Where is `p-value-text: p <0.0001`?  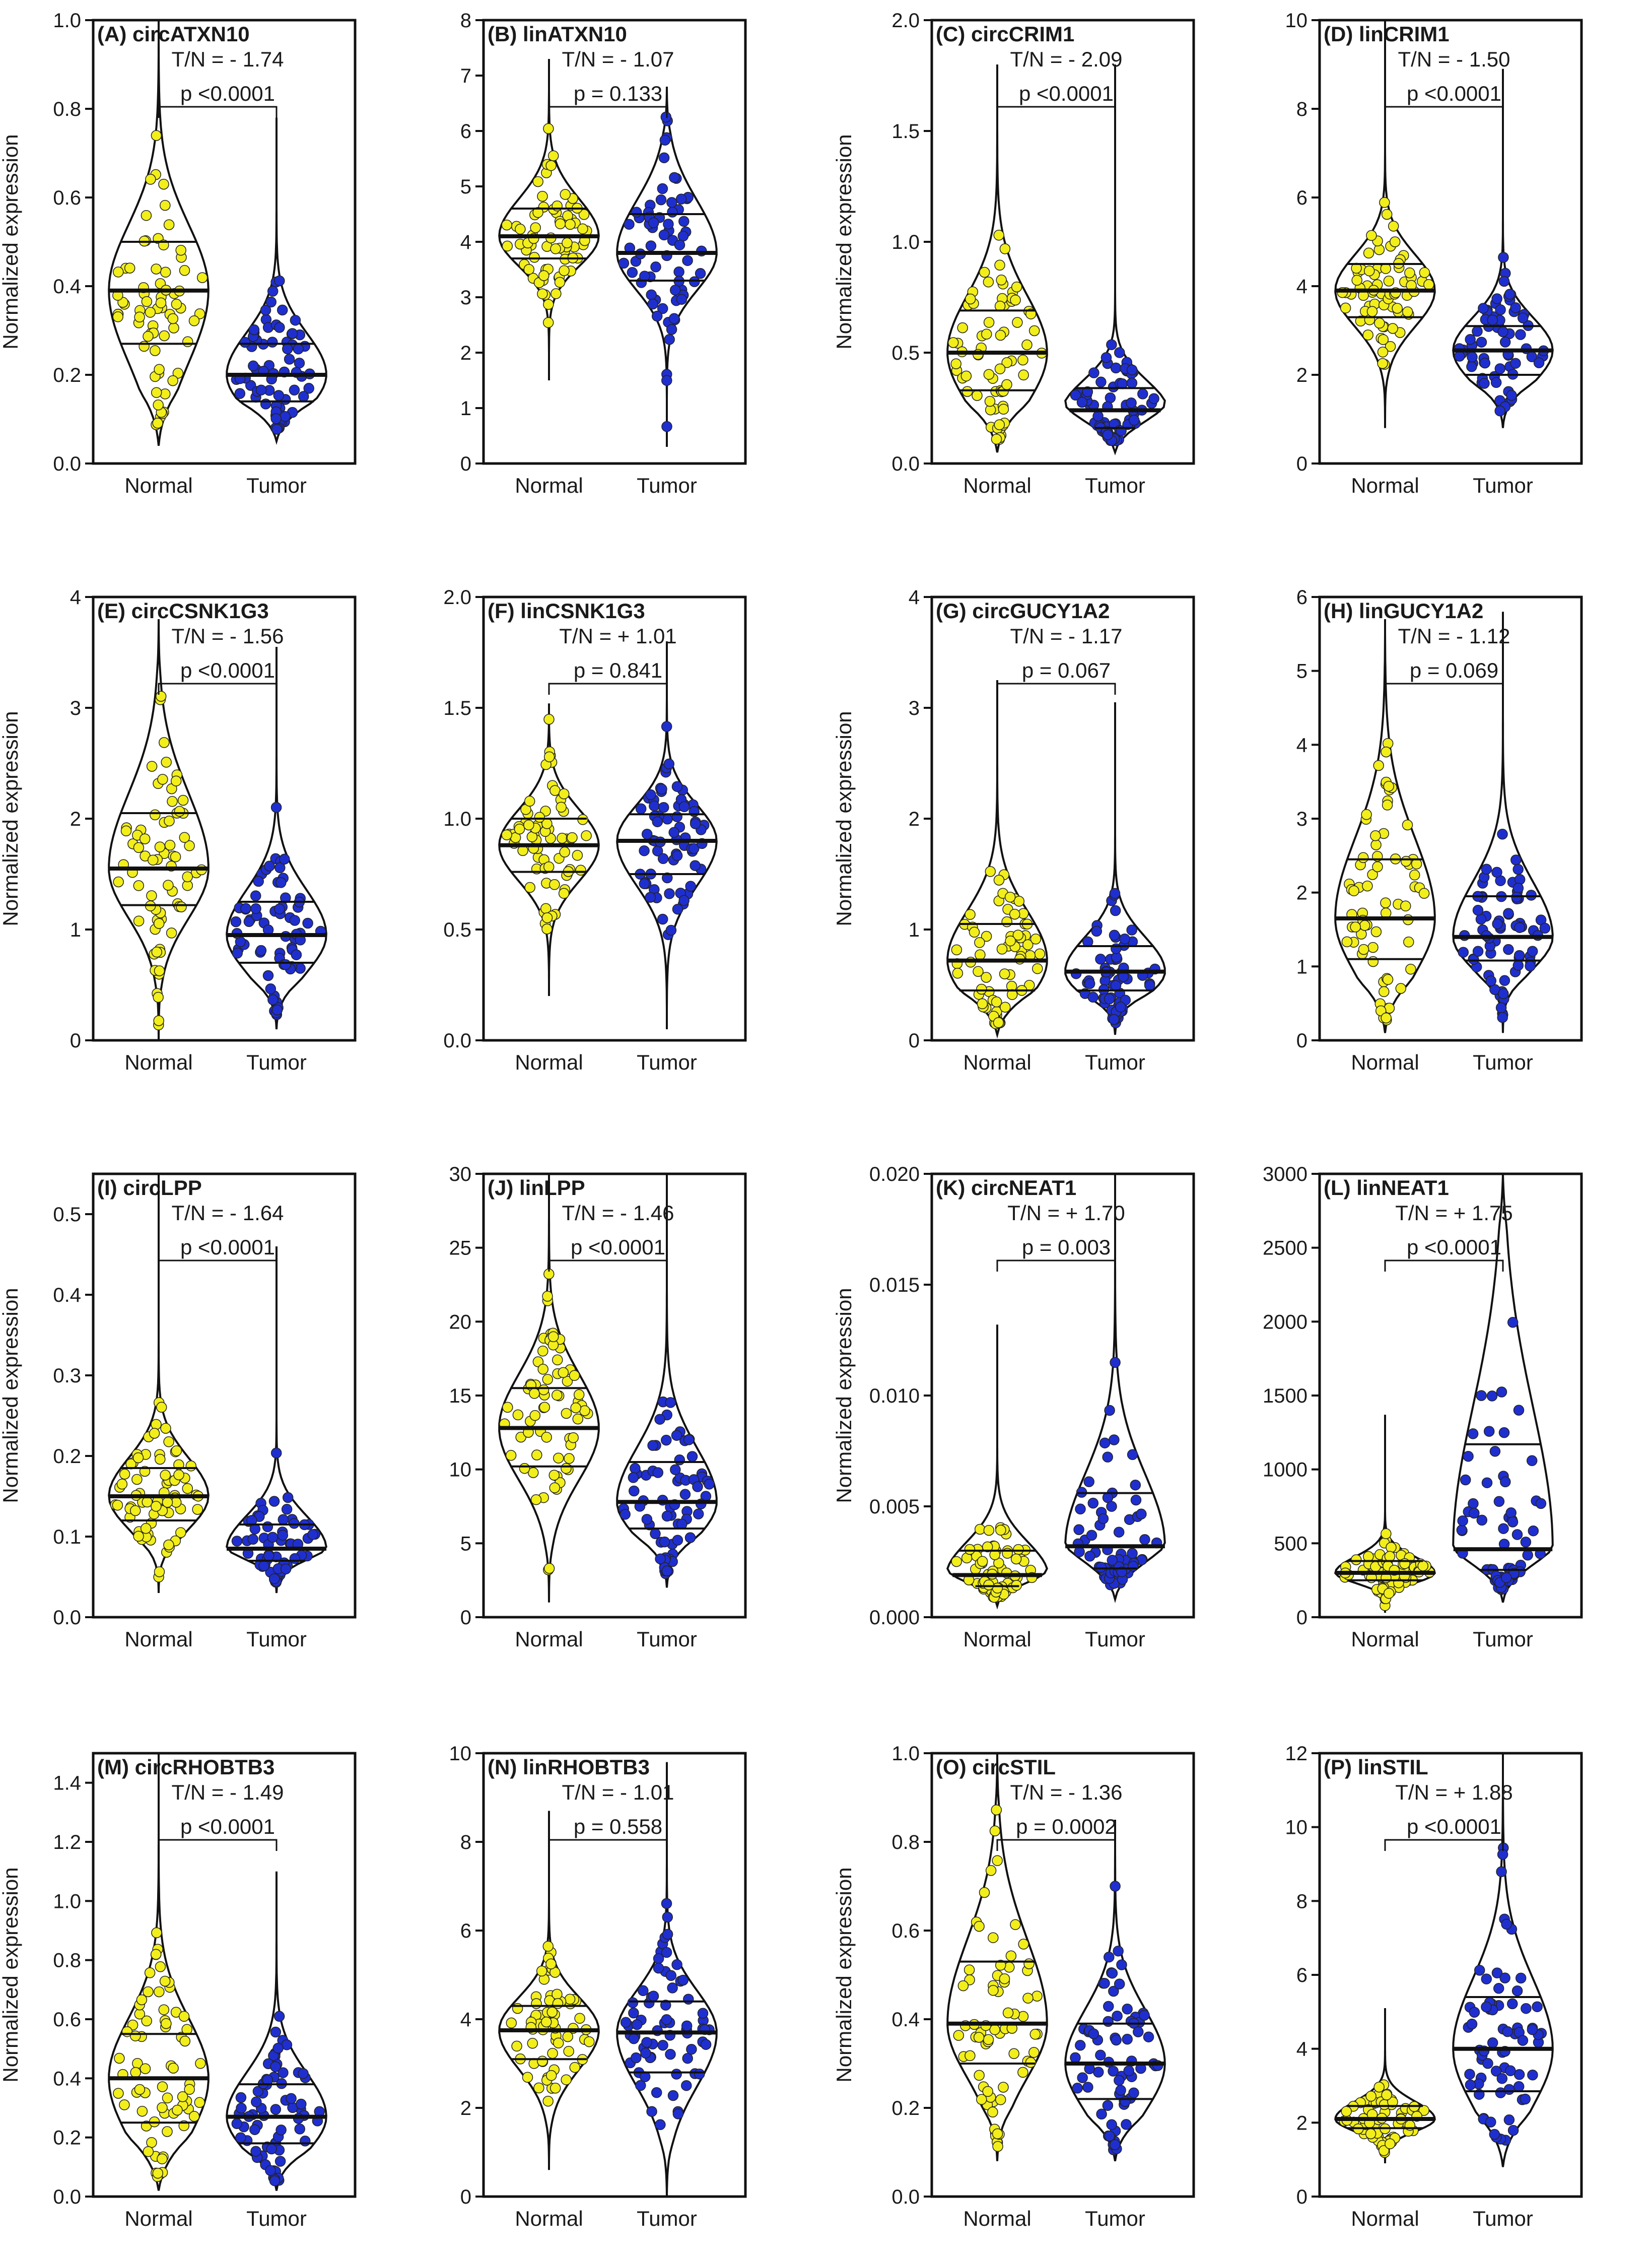
p-value-text: p <0.0001 is located at coordinates (227, 670).